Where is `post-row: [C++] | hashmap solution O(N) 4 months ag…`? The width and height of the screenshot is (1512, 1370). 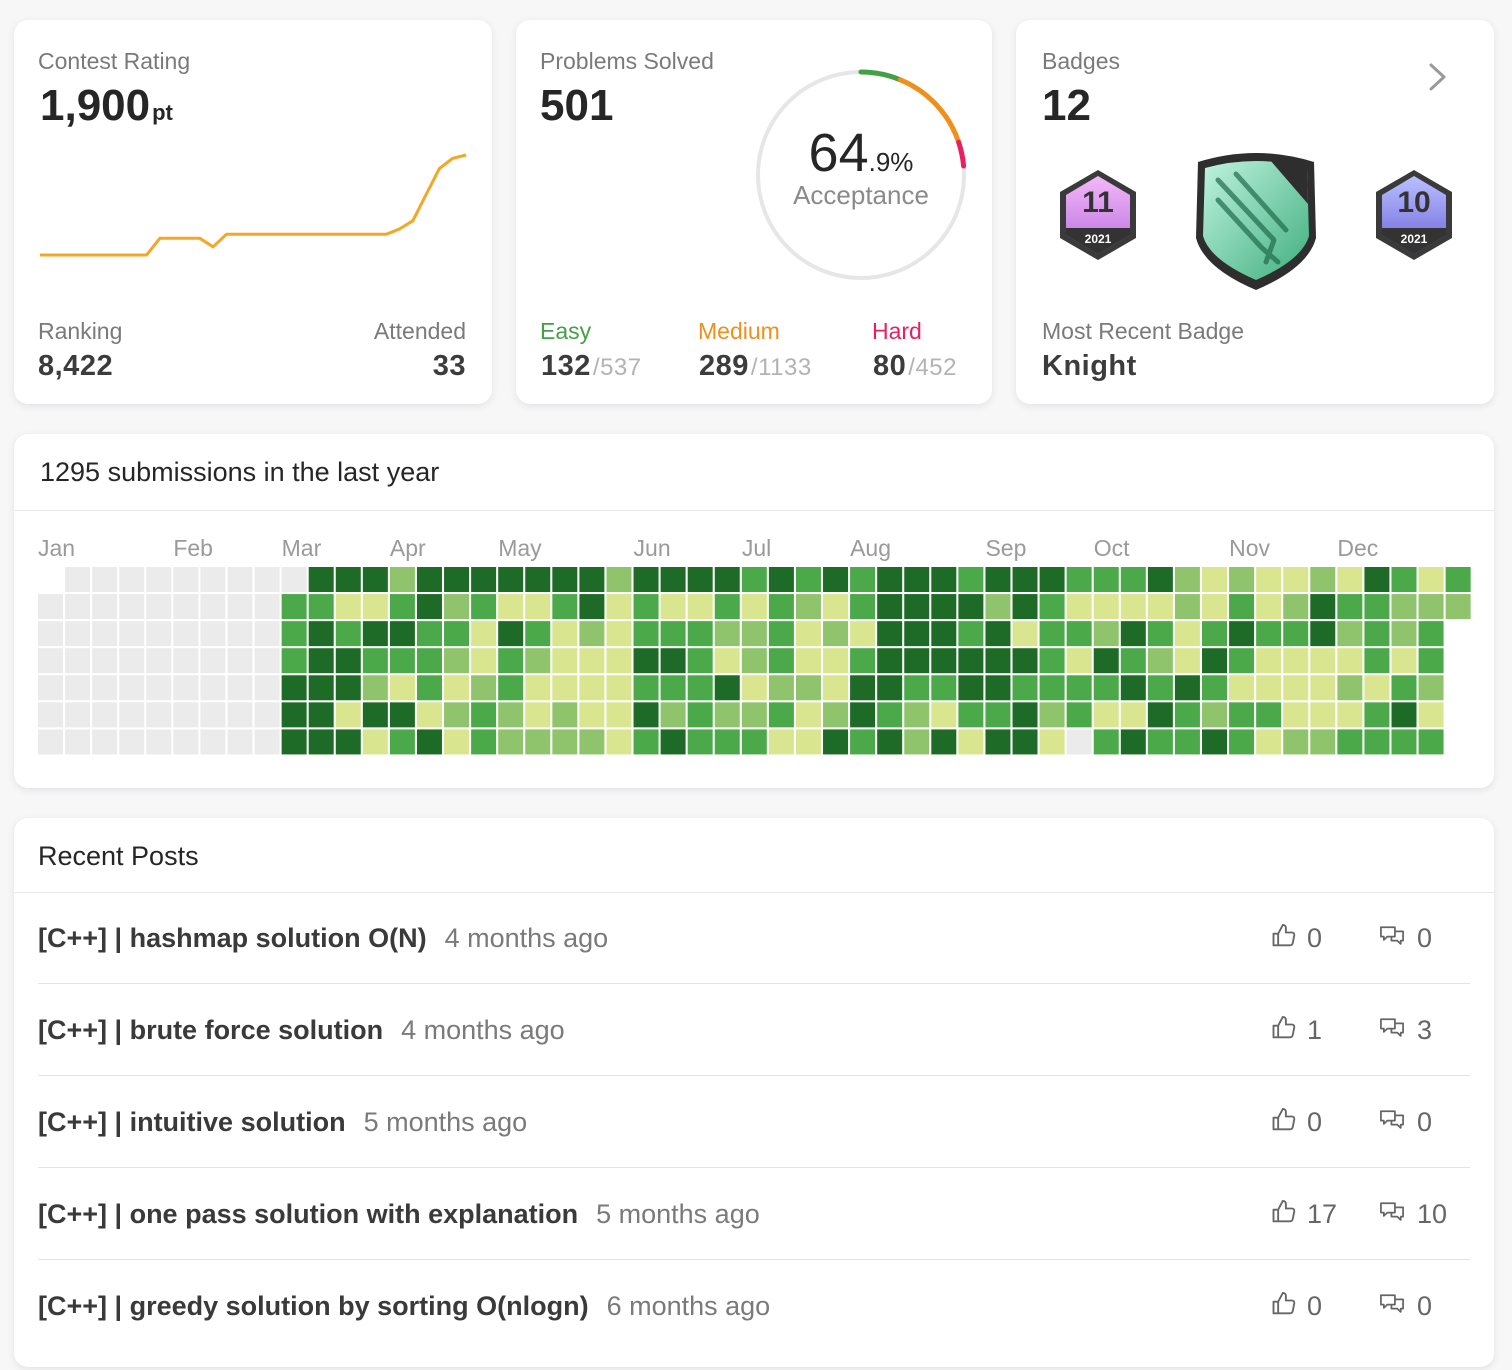 post-row: [C++] | hashmap solution O(N) 4 months ag… is located at coordinates (323, 938).